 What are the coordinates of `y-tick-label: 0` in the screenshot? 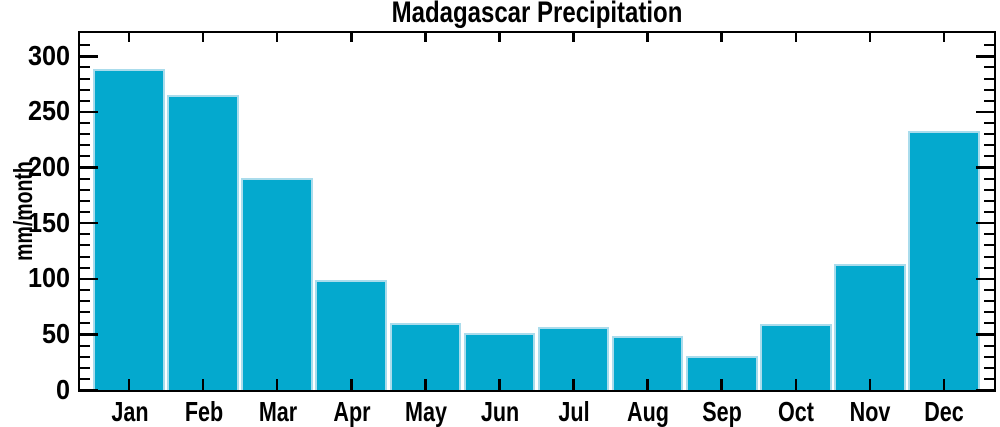 It's located at (62, 389).